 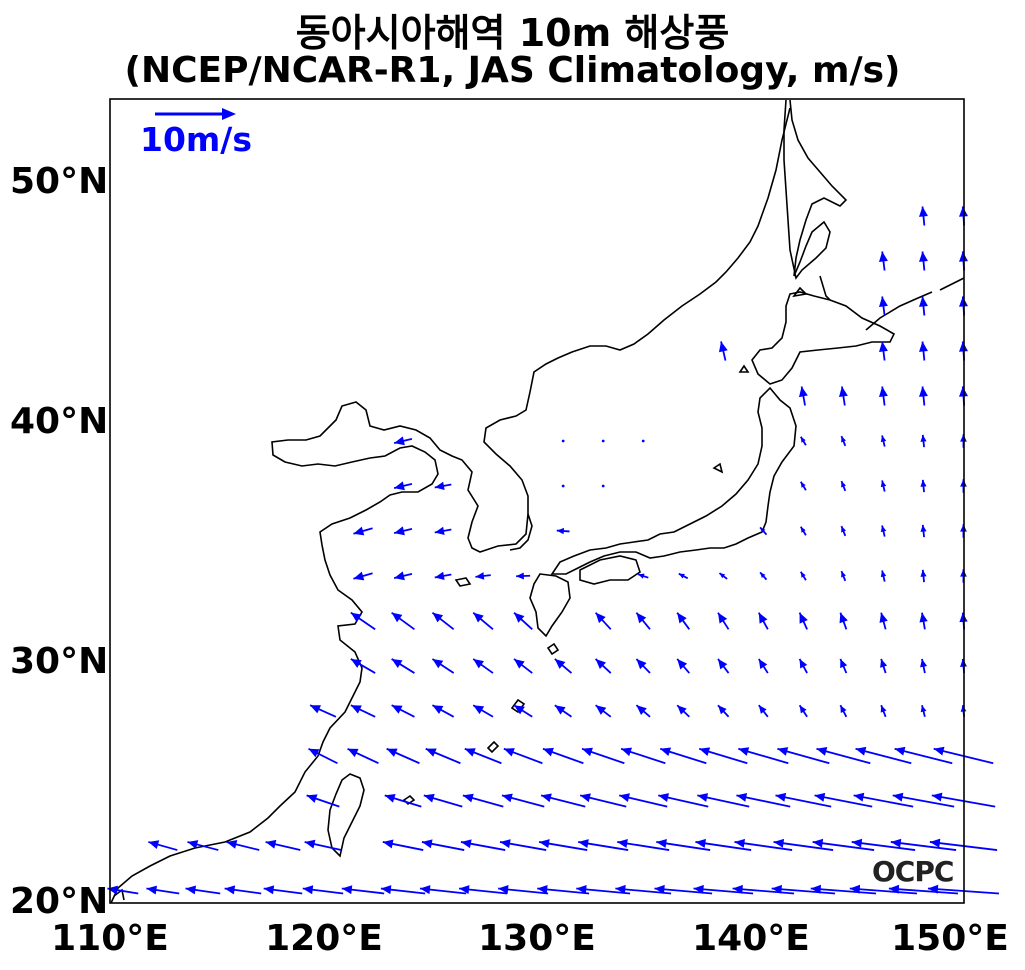 I want to click on ocpc-logo: OCPC, so click(x=913, y=871).